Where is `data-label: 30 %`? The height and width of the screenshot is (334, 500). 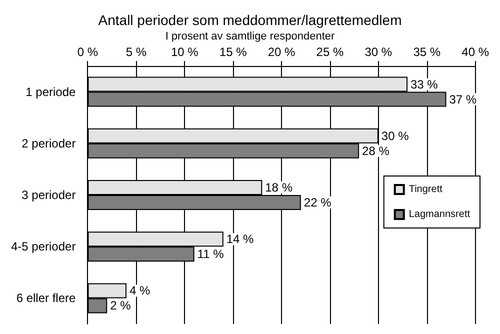 data-label: 30 % is located at coordinates (395, 135).